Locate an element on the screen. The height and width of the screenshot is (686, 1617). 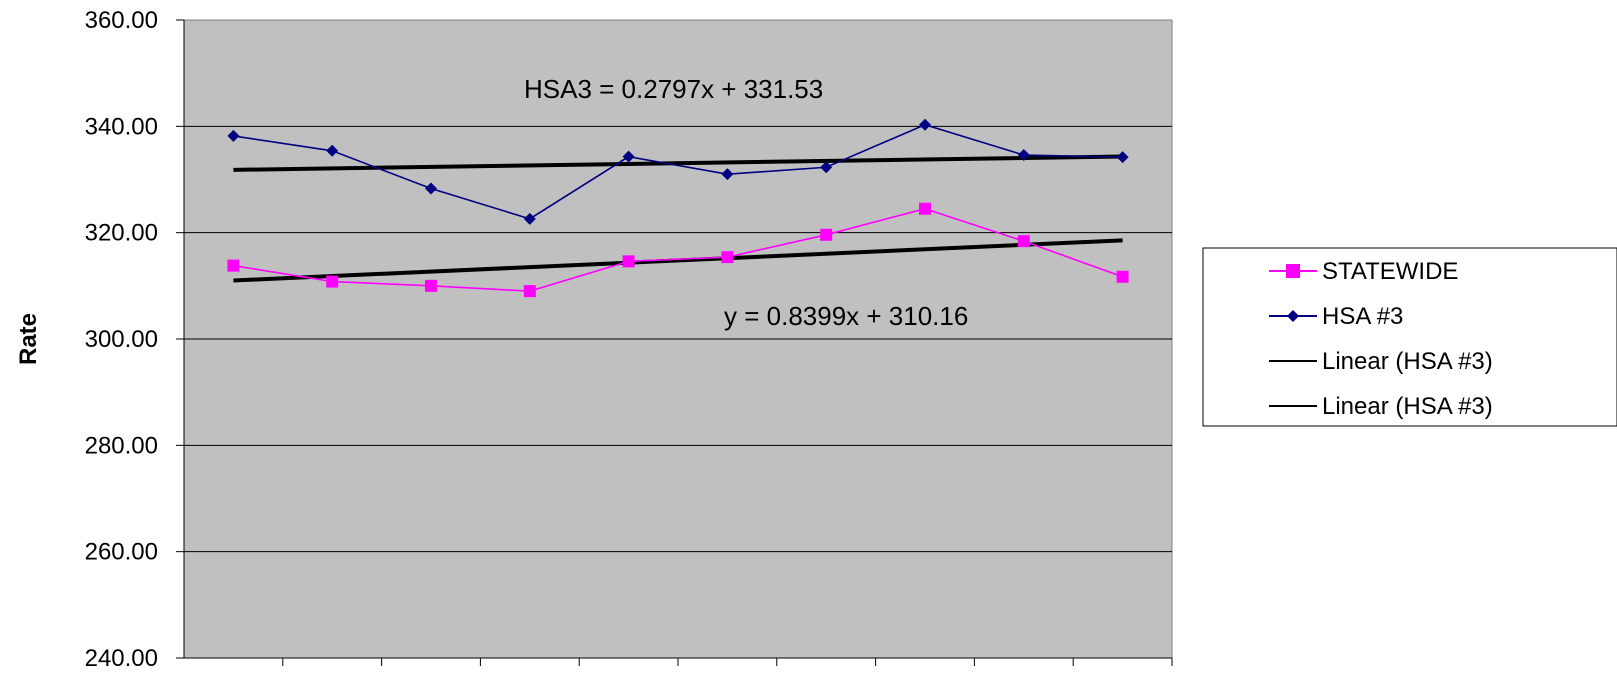
series is located at coordinates (678, 208).